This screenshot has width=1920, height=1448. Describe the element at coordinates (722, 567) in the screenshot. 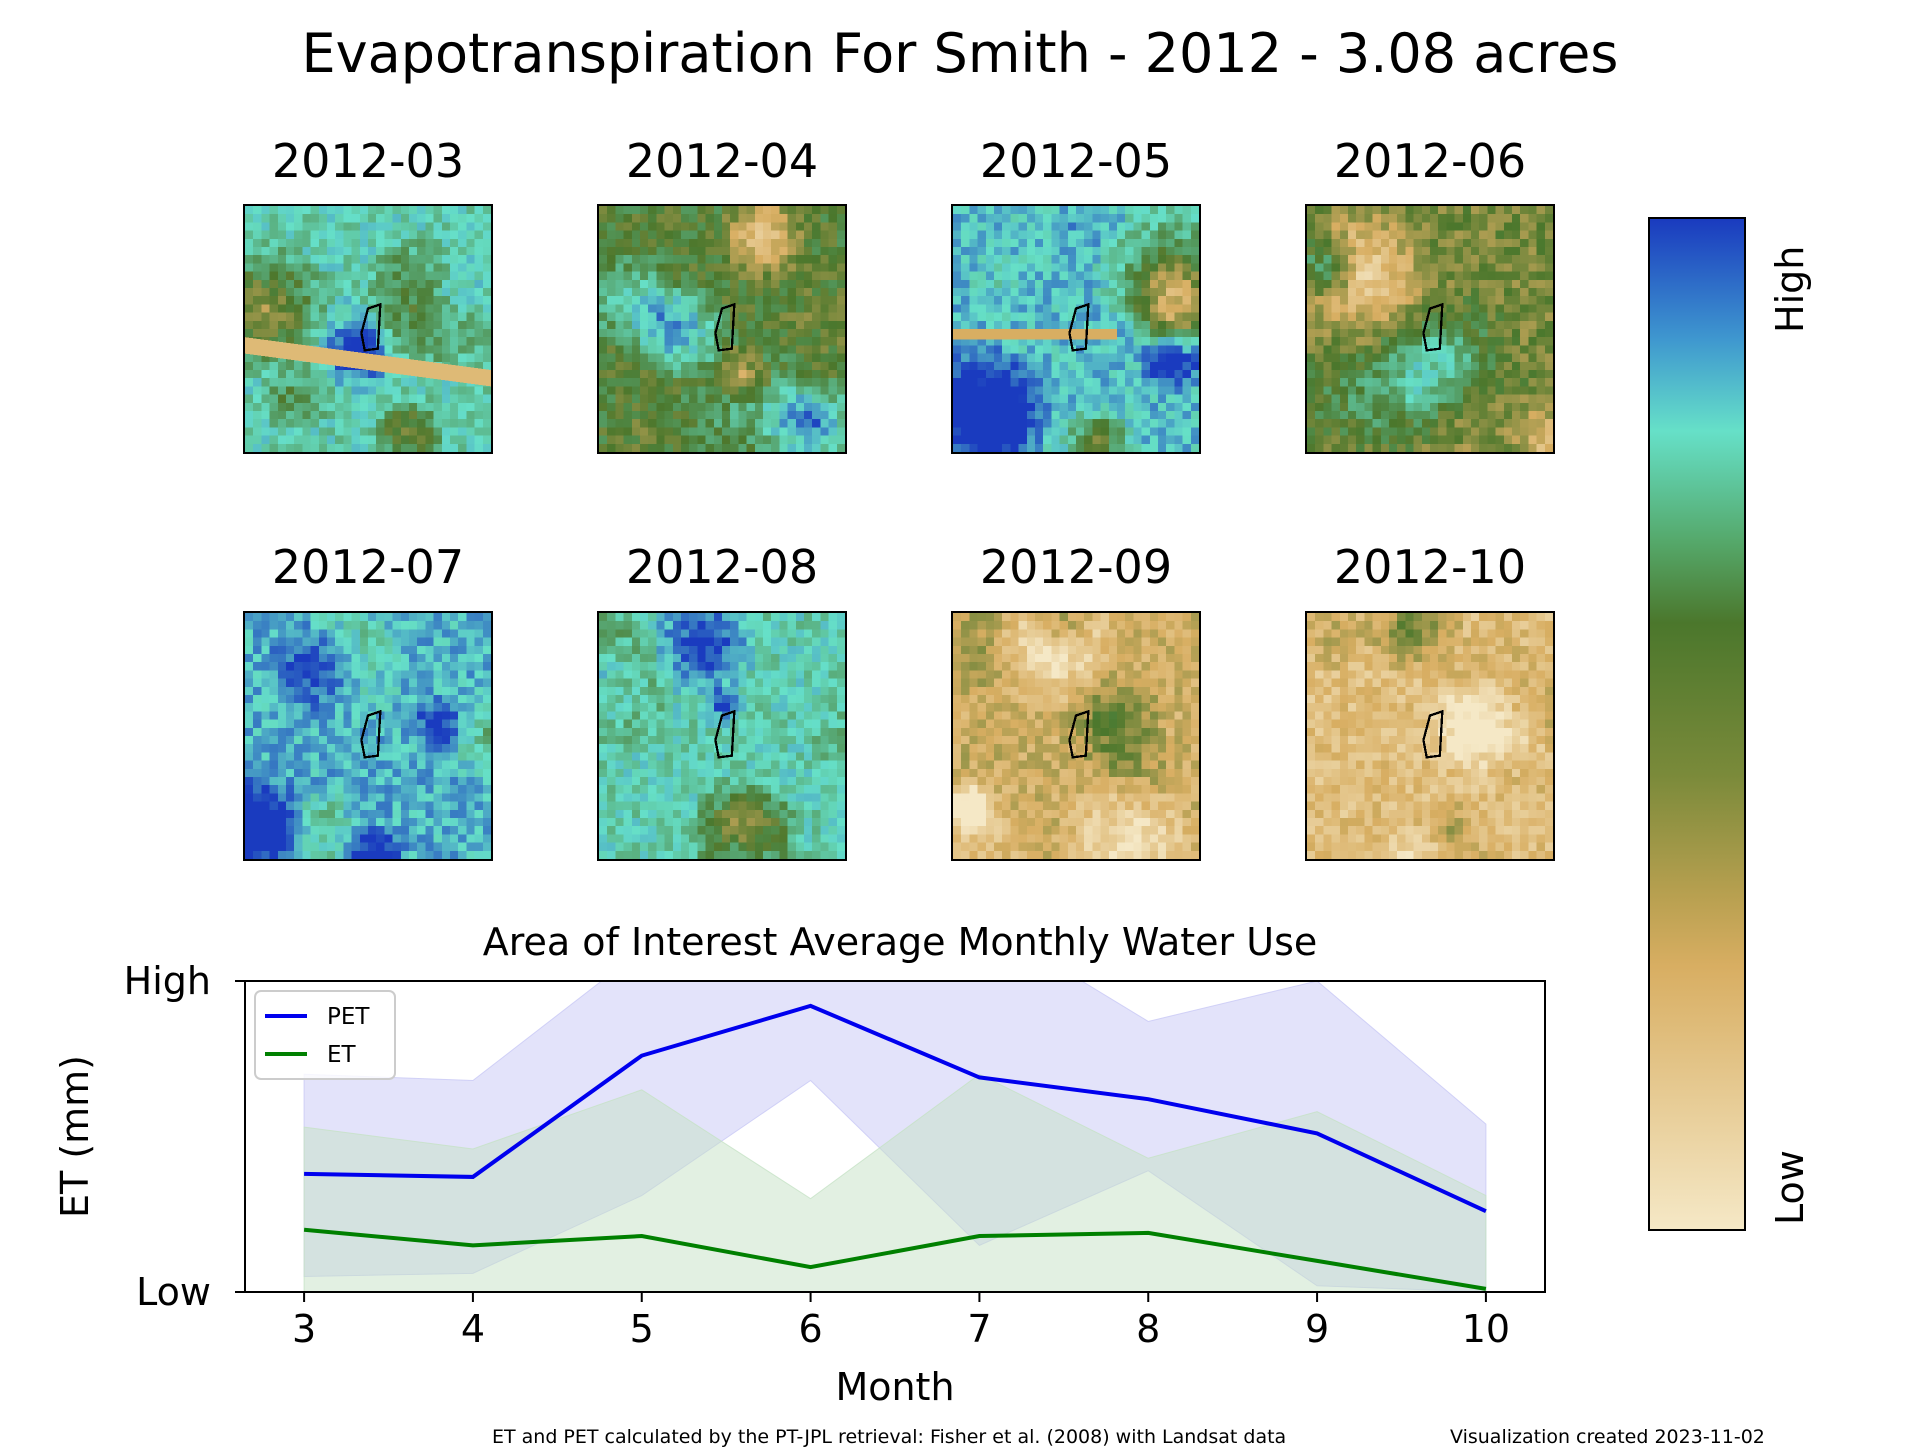

I see `map-title-6: 2012-08` at that location.